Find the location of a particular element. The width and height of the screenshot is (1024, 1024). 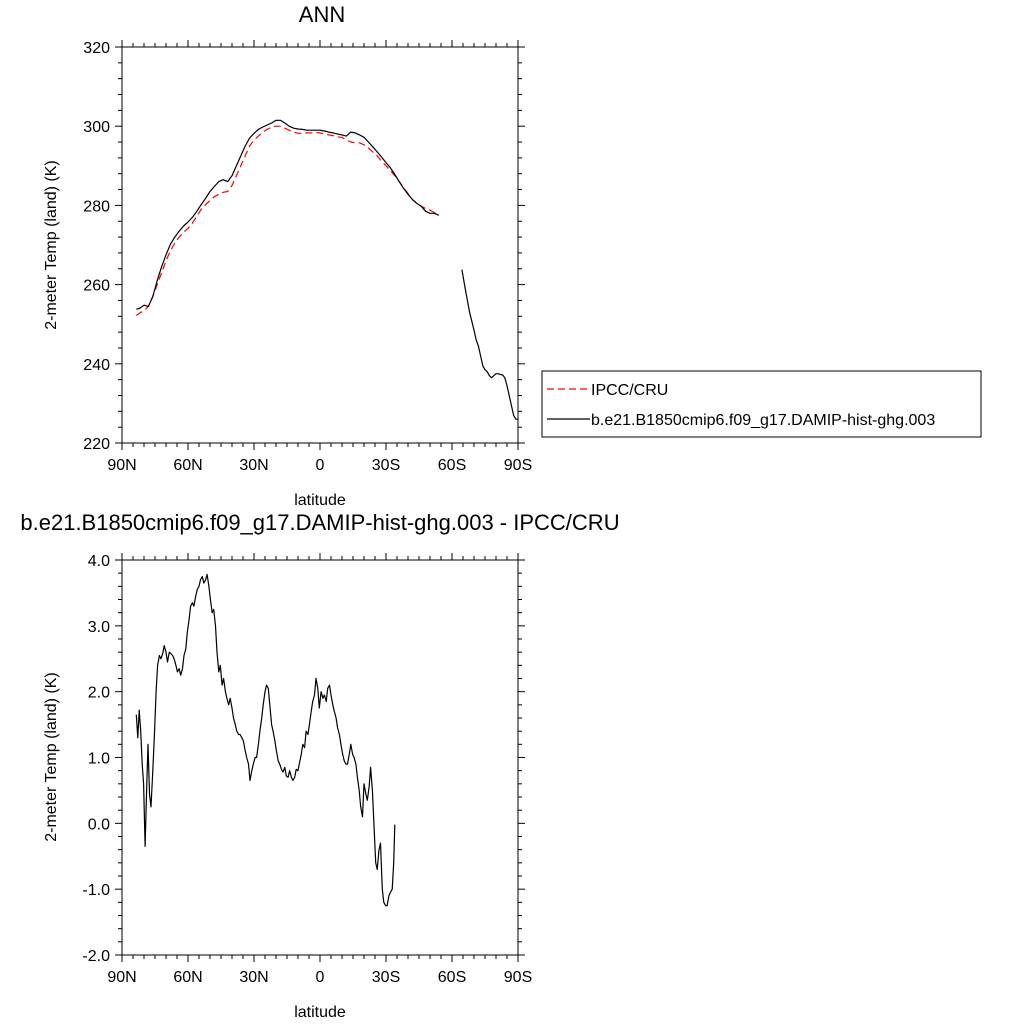

y-tick-label: 240 is located at coordinates (96, 365).